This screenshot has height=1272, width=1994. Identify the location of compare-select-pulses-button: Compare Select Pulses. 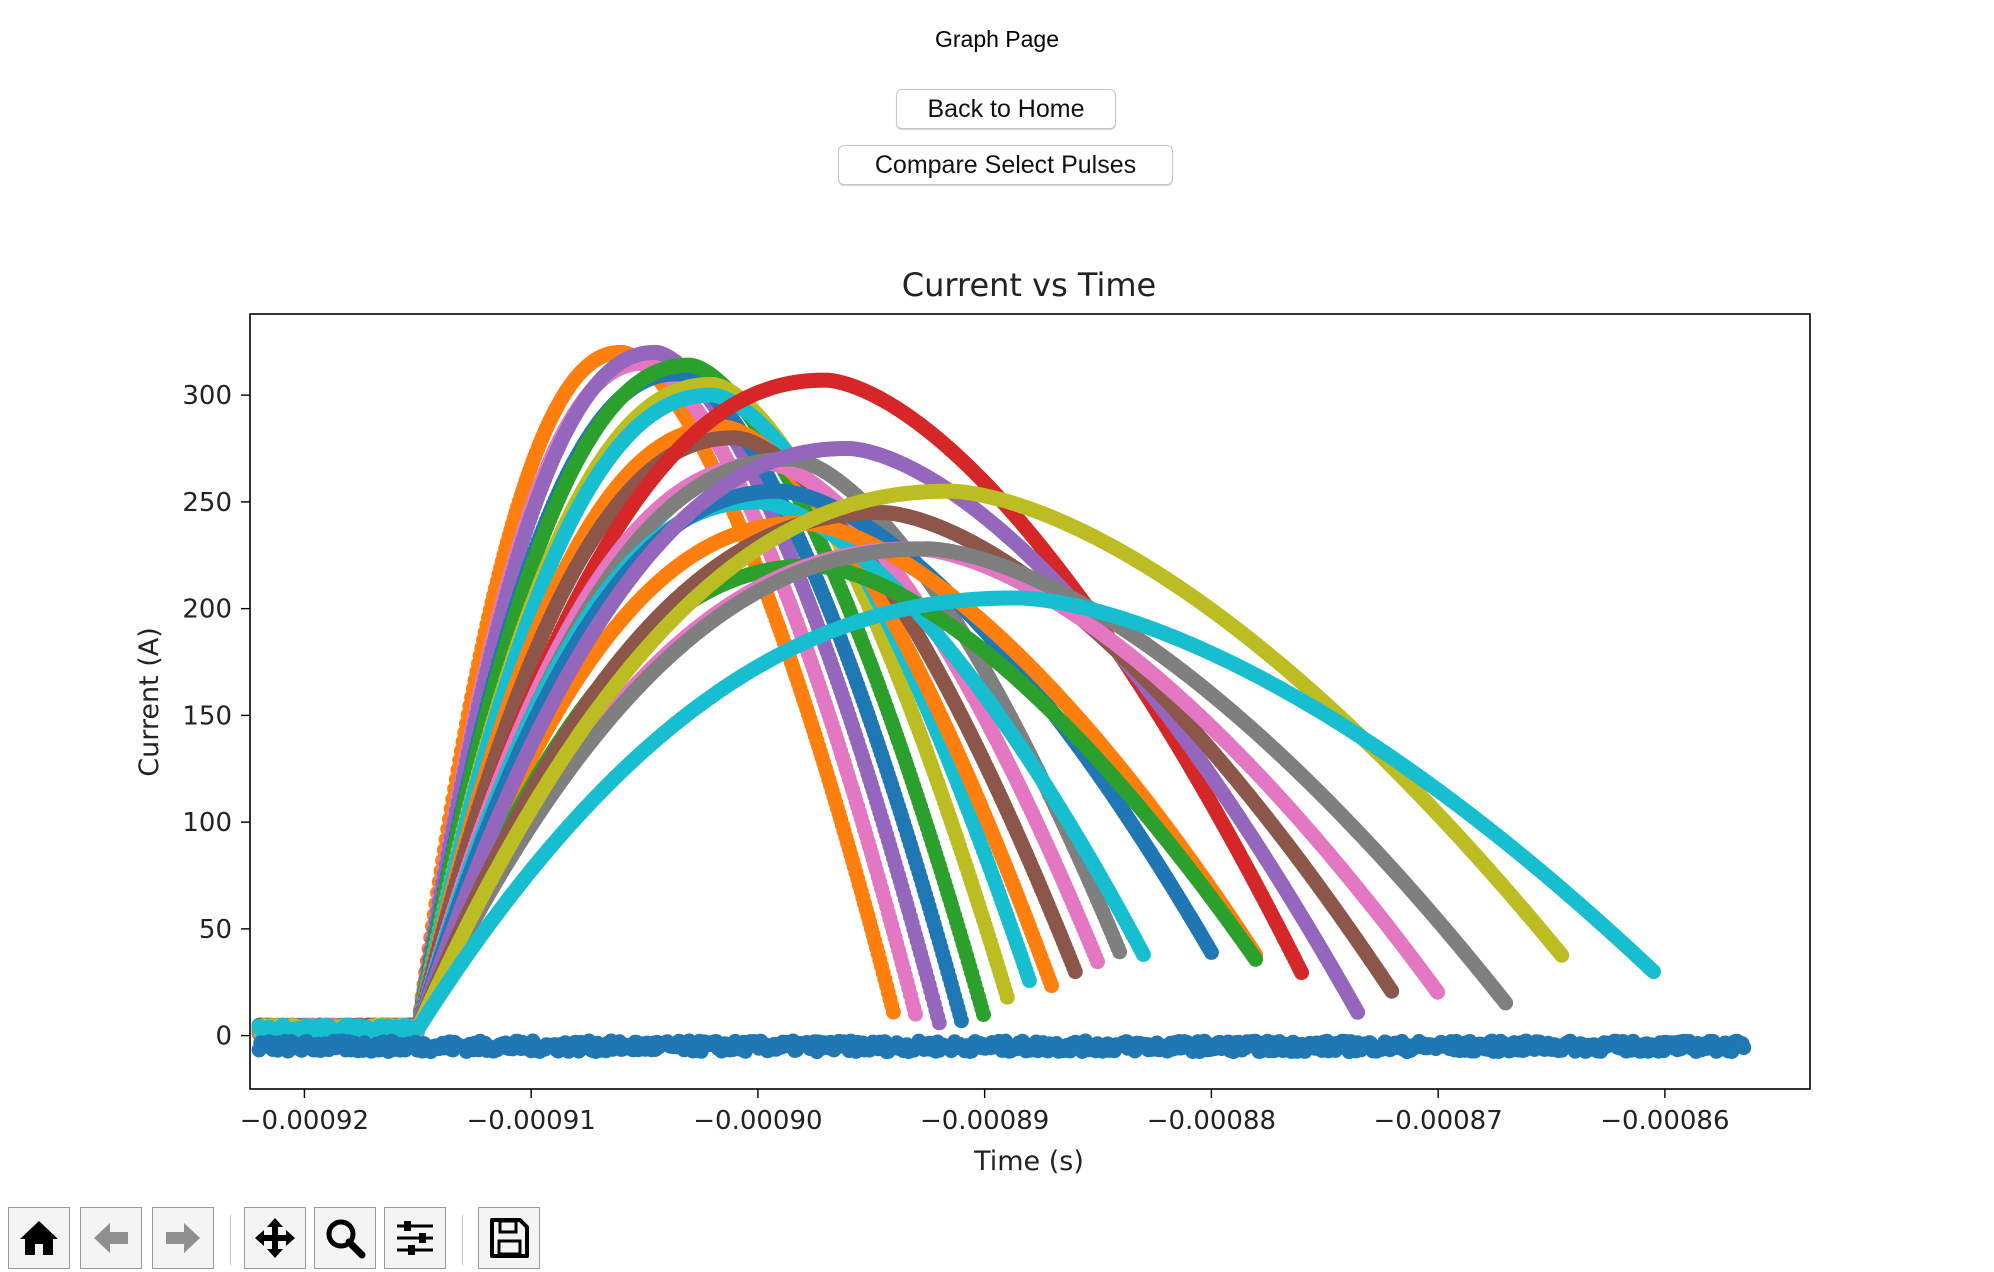
(1005, 165).